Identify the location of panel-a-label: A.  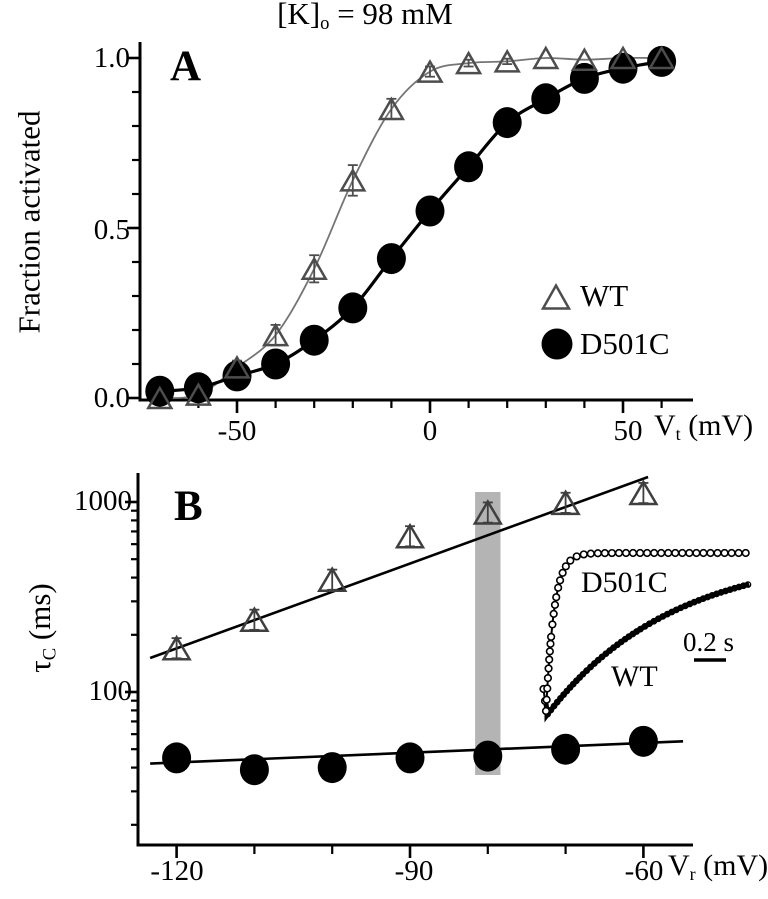
(186, 66).